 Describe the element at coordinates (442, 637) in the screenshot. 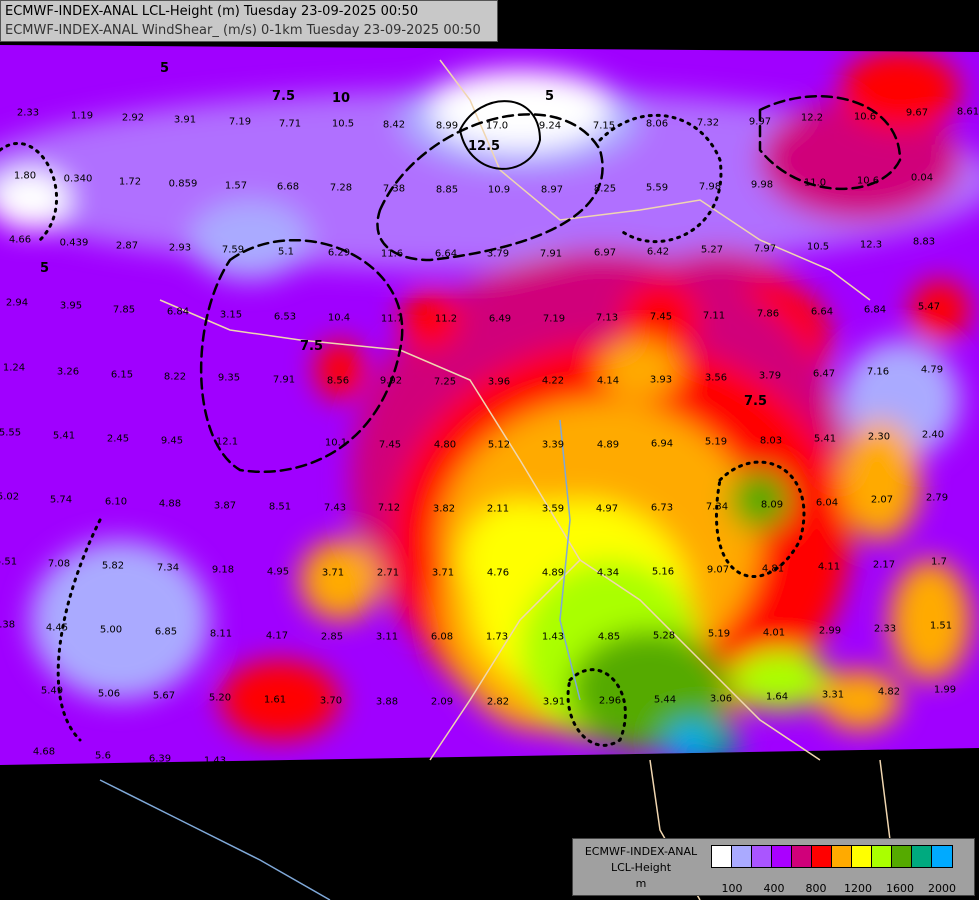

I see `station-value: 6.08` at that location.